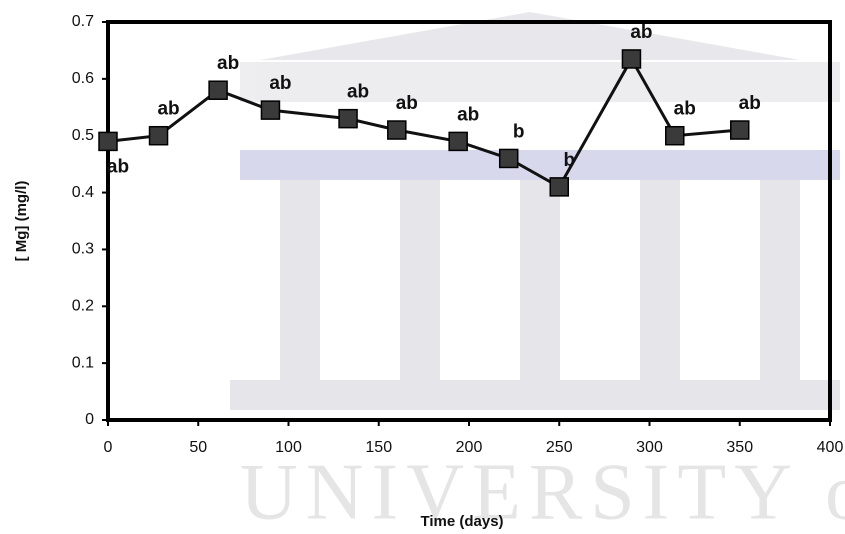 Image resolution: width=845 pixels, height=534 pixels. Describe the element at coordinates (83, 306) in the screenshot. I see `y-tick-label: 0.2` at that location.